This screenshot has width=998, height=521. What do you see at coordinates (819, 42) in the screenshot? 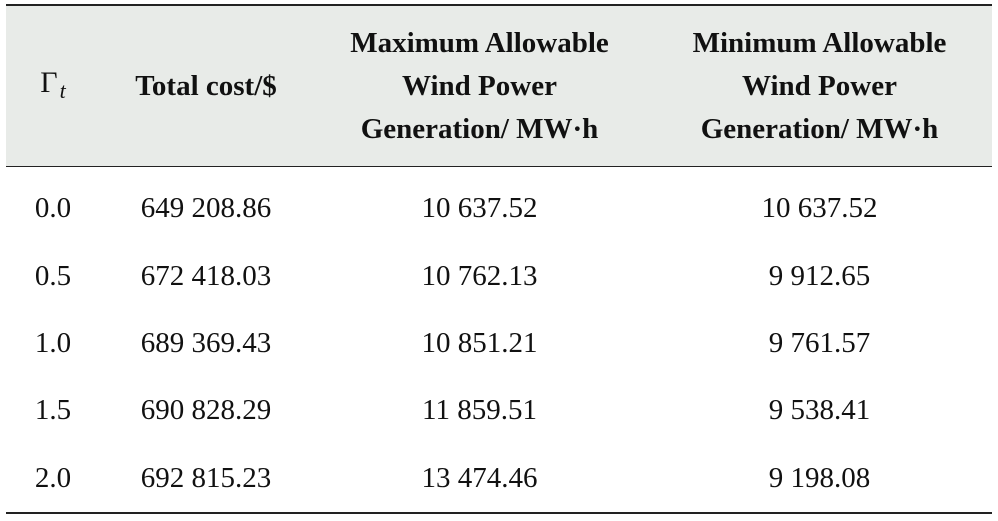
I see `header-min-wind-line-1: Minimum Allowable` at bounding box center [819, 42].